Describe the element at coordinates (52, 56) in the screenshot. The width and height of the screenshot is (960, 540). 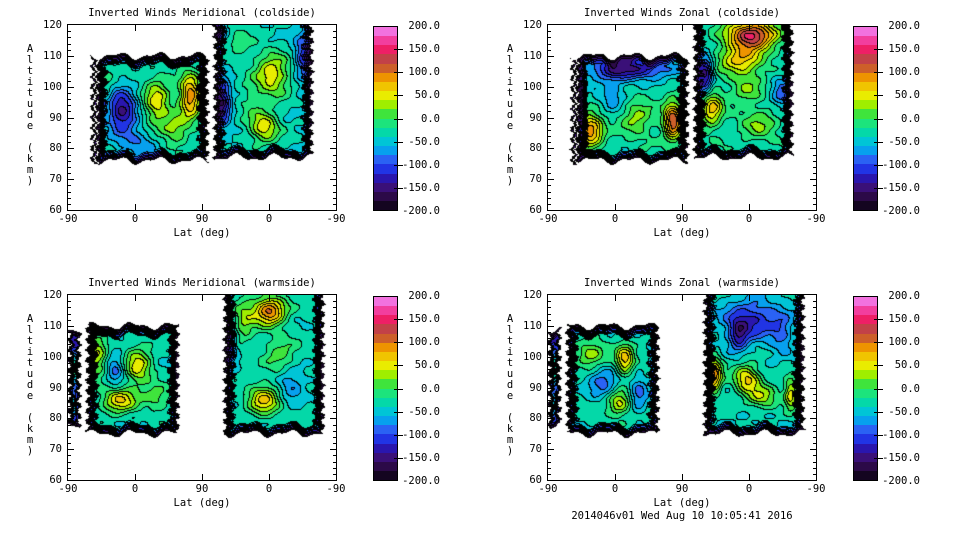
I see `y-tick-label: 110` at that location.